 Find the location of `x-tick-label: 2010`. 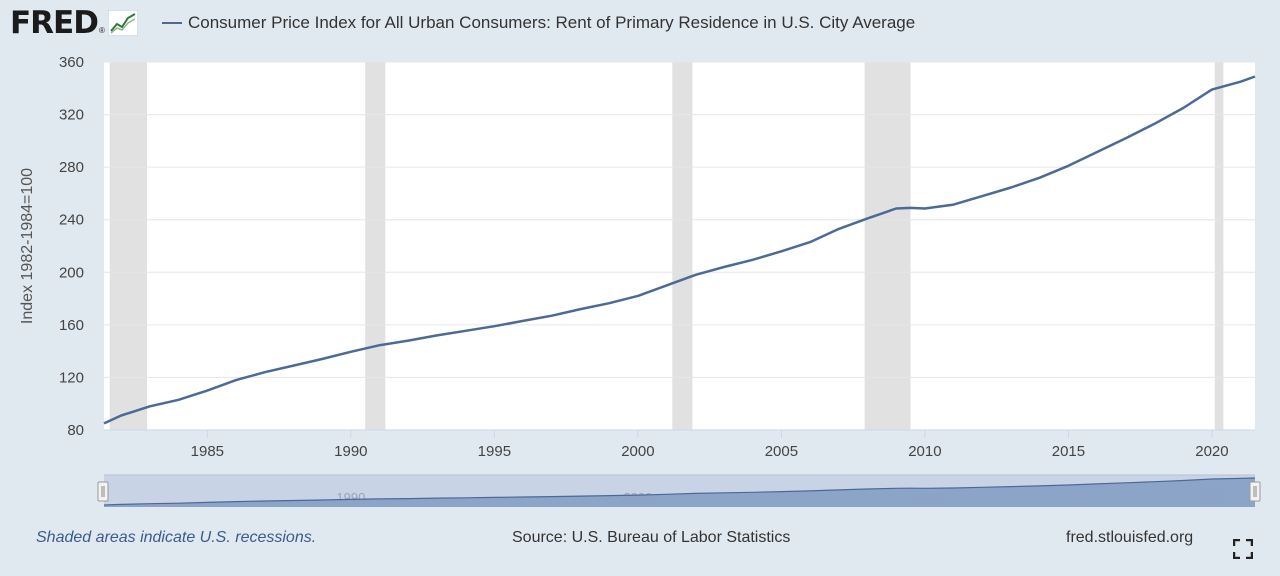

x-tick-label: 2010 is located at coordinates (924, 451).